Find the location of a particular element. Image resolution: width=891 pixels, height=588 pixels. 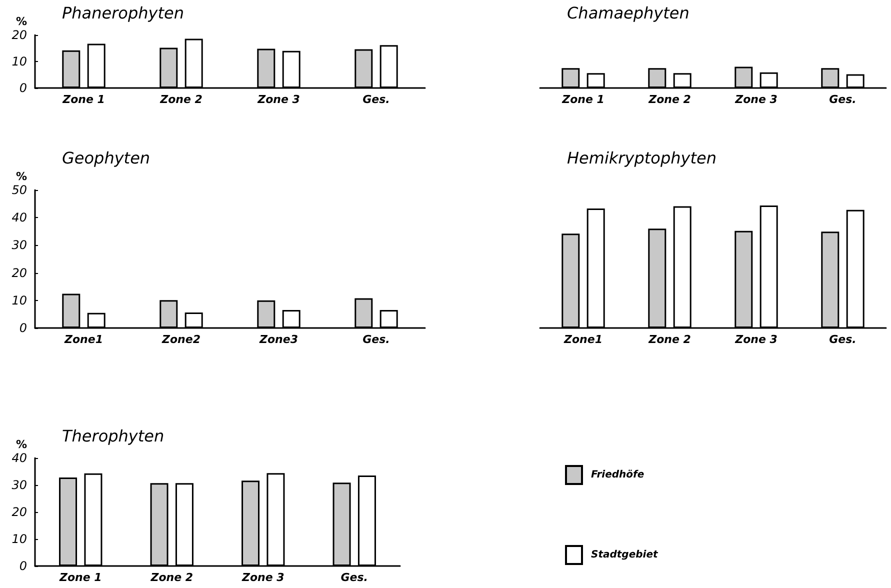

chart-title: Phanerophyten is located at coordinates (123, 13).